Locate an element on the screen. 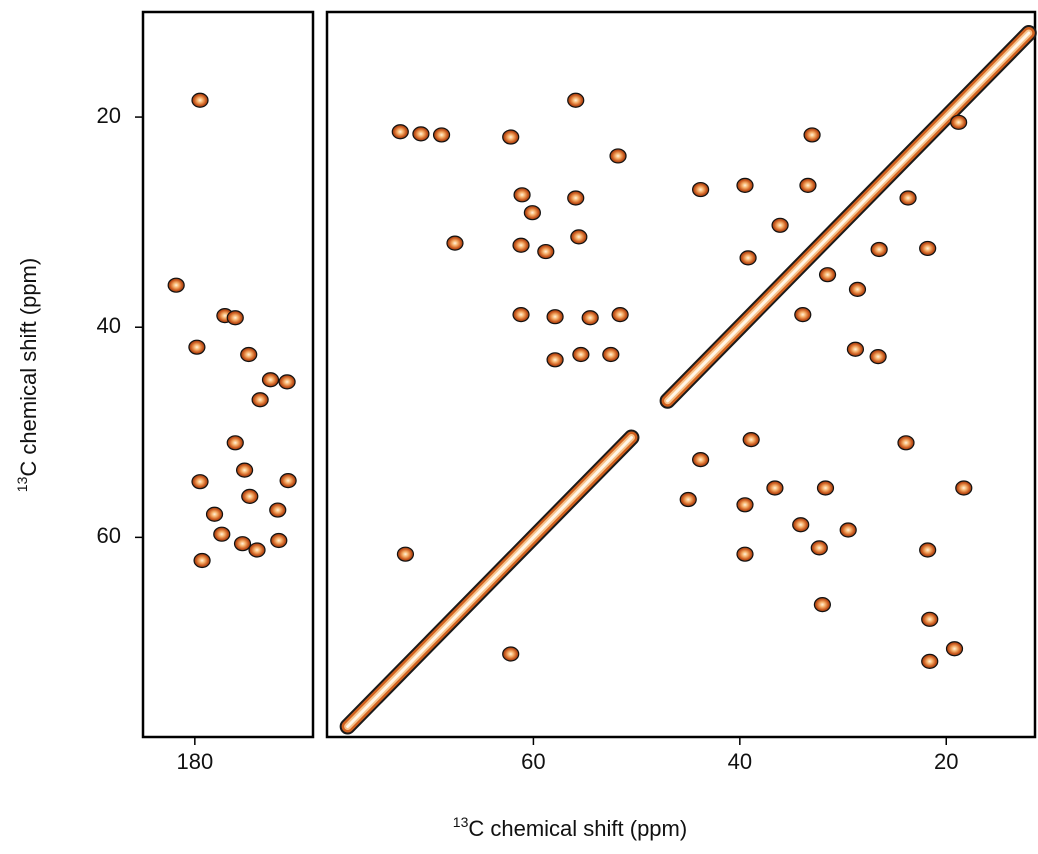 The height and width of the screenshot is (854, 1038). y-axis-label: 13C chemical shift (ppm) is located at coordinates (27, 375).